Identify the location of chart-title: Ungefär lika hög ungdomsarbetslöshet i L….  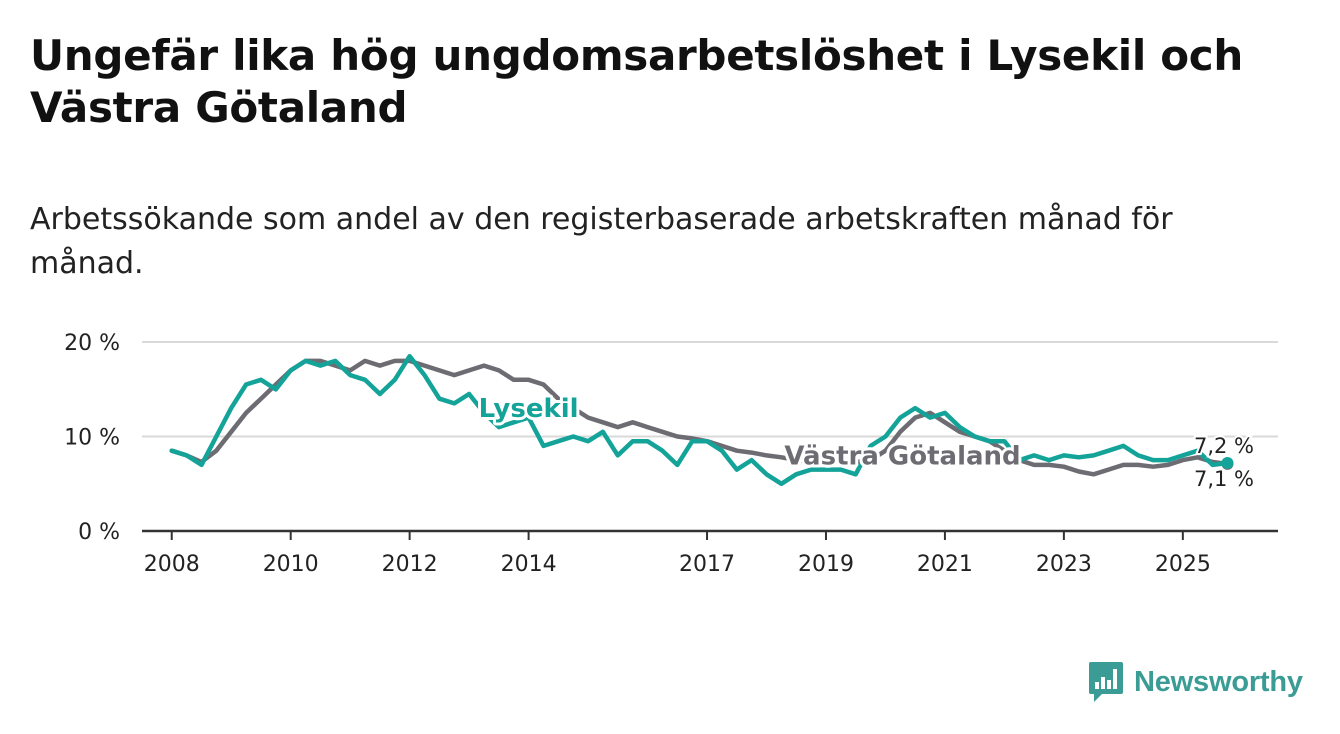
(636, 81).